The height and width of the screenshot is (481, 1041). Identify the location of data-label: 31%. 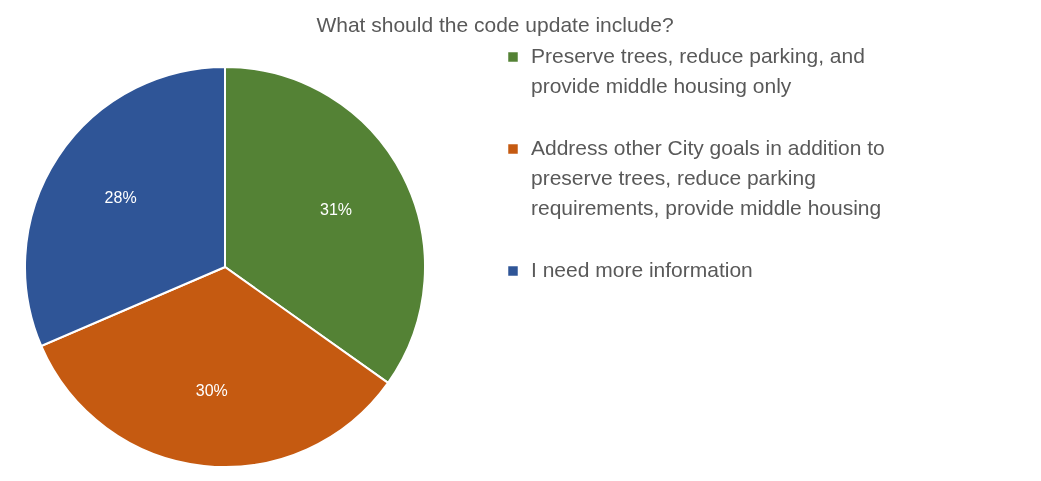
(336, 209).